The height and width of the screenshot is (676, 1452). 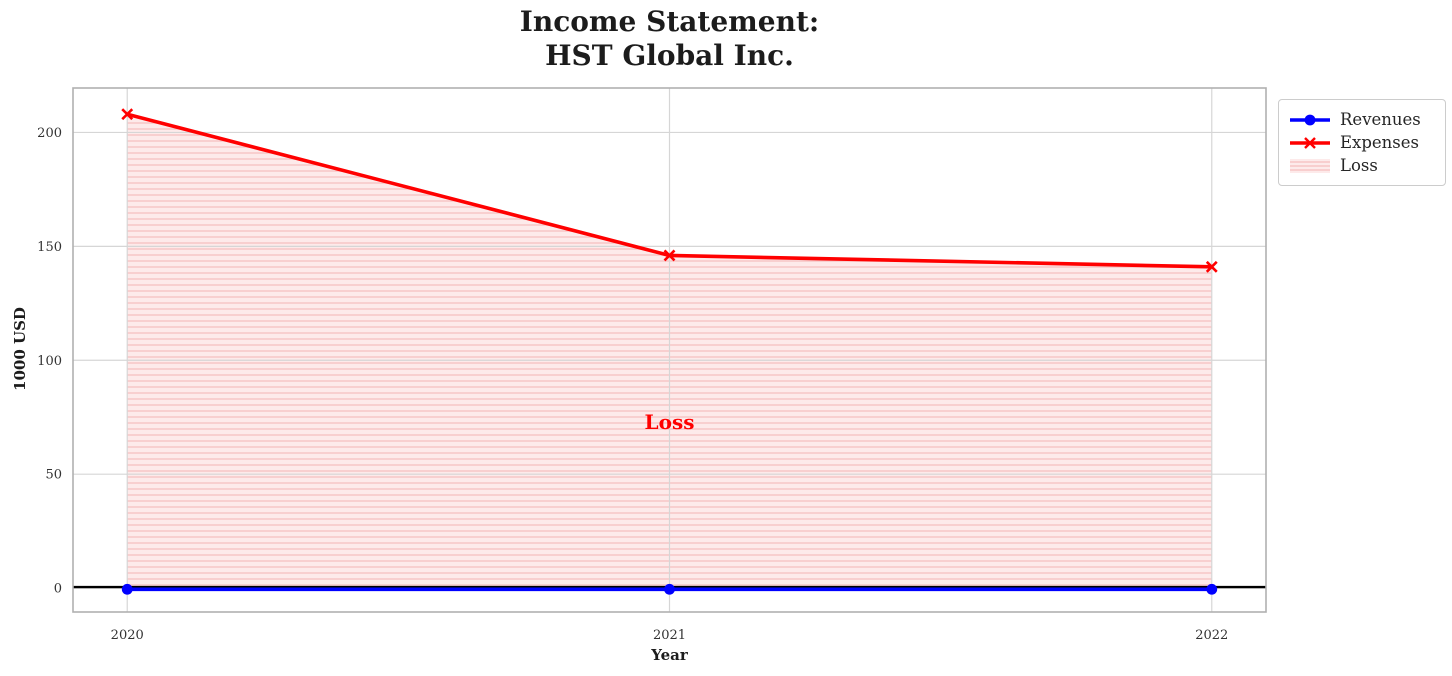 What do you see at coordinates (1212, 589) in the screenshot?
I see `revenues-marker-2022` at bounding box center [1212, 589].